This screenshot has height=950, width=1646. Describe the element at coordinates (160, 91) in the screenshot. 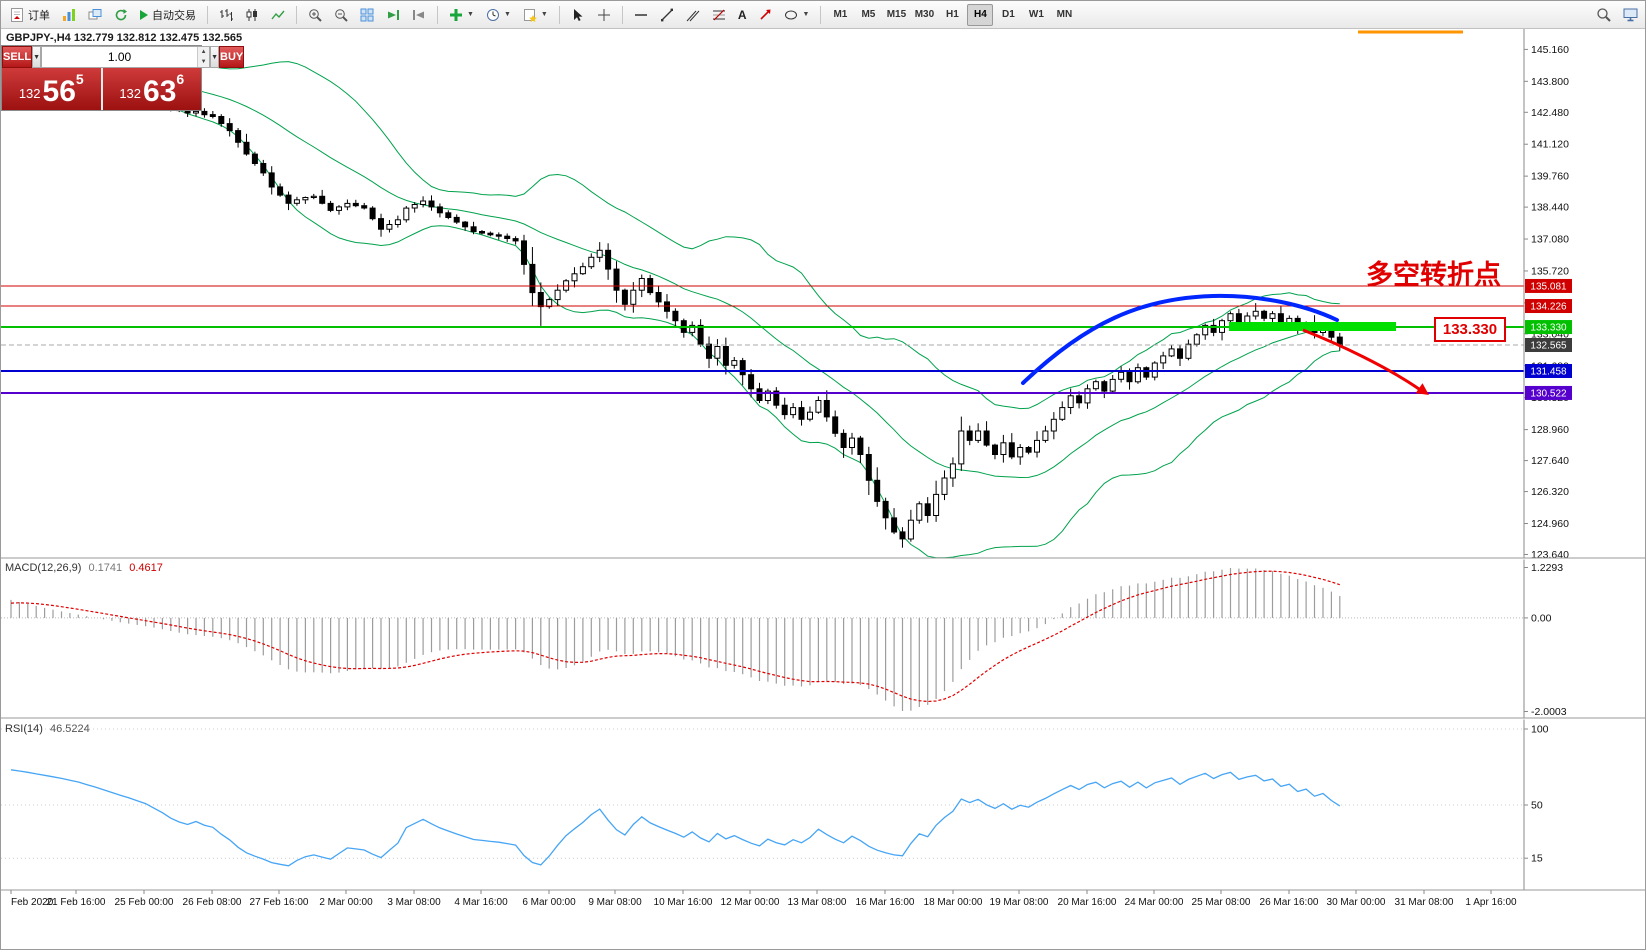

I see `buy-price-pips: 63` at that location.